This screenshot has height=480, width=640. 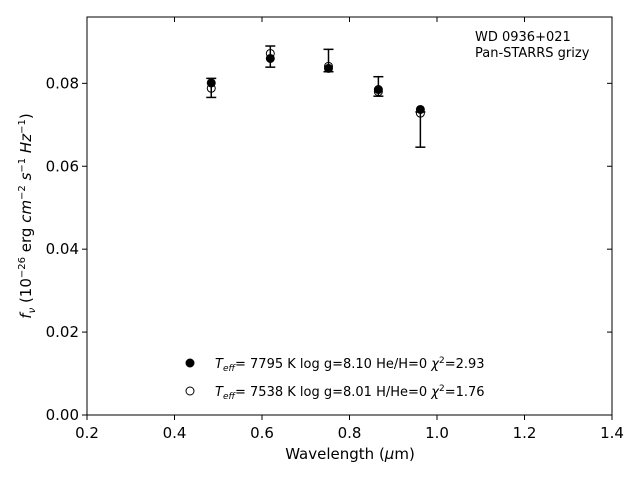 I want to click on y-tick-label: 0.00, so click(x=62, y=415).